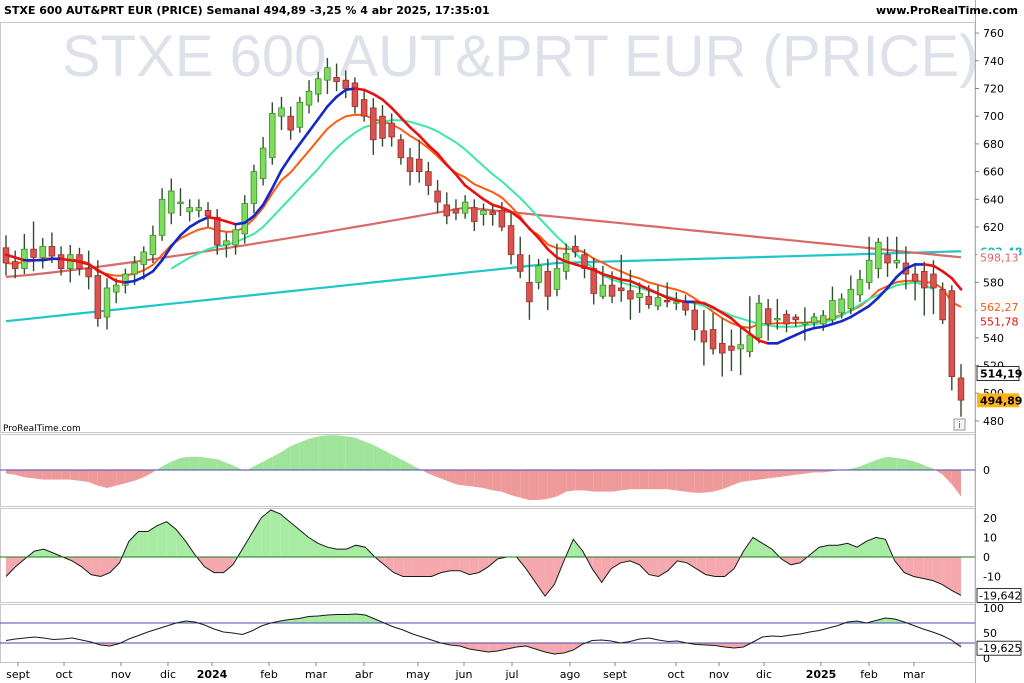  Describe the element at coordinates (510, 633) in the screenshot. I see `oscillator-panel-3: 100 50 0-19,625` at that location.